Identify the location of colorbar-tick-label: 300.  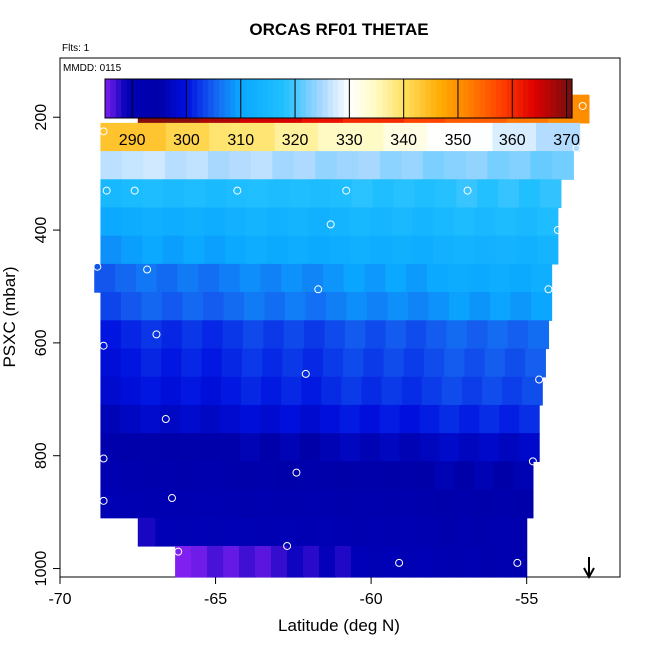
(186, 140).